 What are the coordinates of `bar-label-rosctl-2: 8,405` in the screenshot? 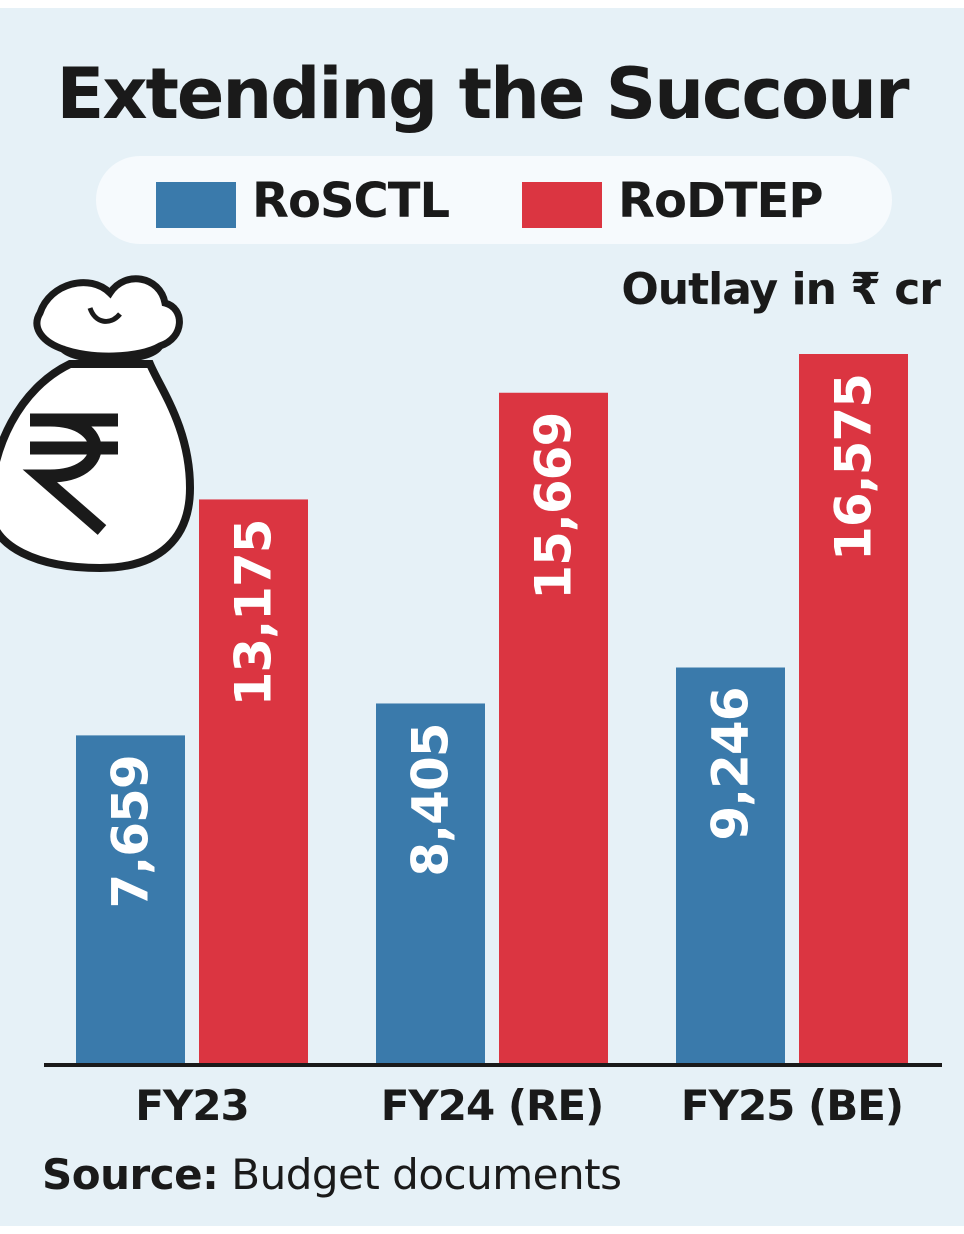 It's located at (431, 799).